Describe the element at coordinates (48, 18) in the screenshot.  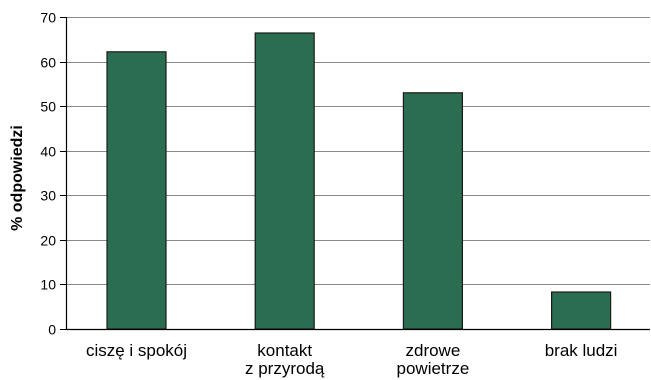
I see `y-tick-label-70: 70` at that location.